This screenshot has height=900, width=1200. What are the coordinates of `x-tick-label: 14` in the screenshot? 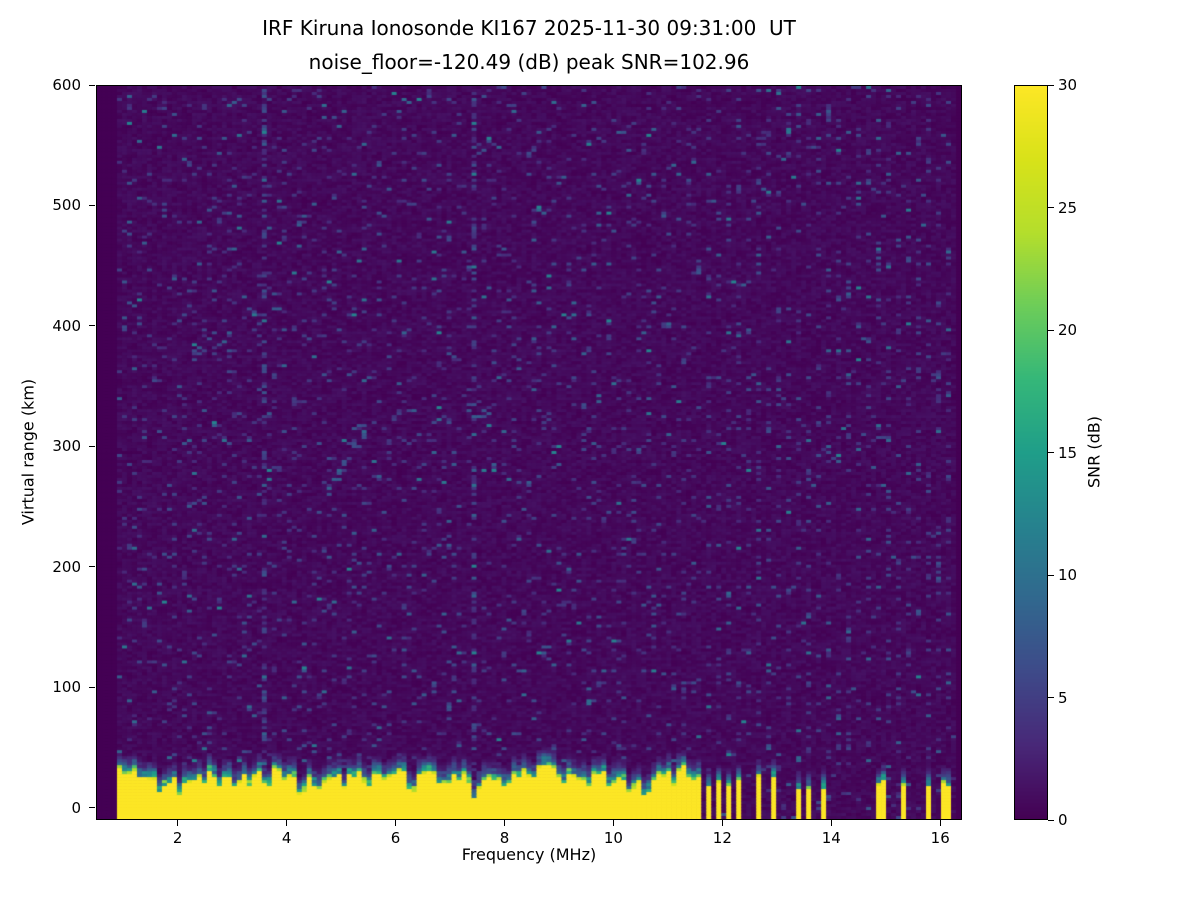 It's located at (831, 838).